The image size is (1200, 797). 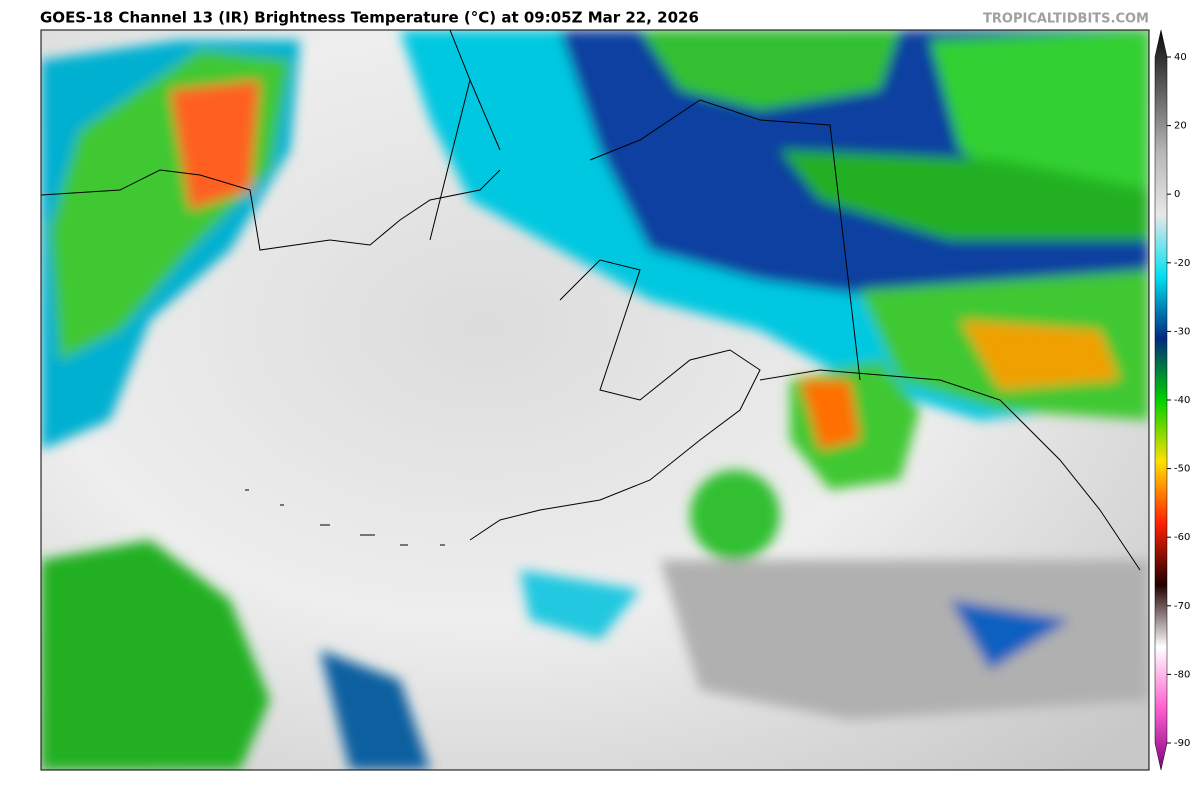 What do you see at coordinates (1177, 194) in the screenshot?
I see `colorbar-tick-label: 0` at bounding box center [1177, 194].